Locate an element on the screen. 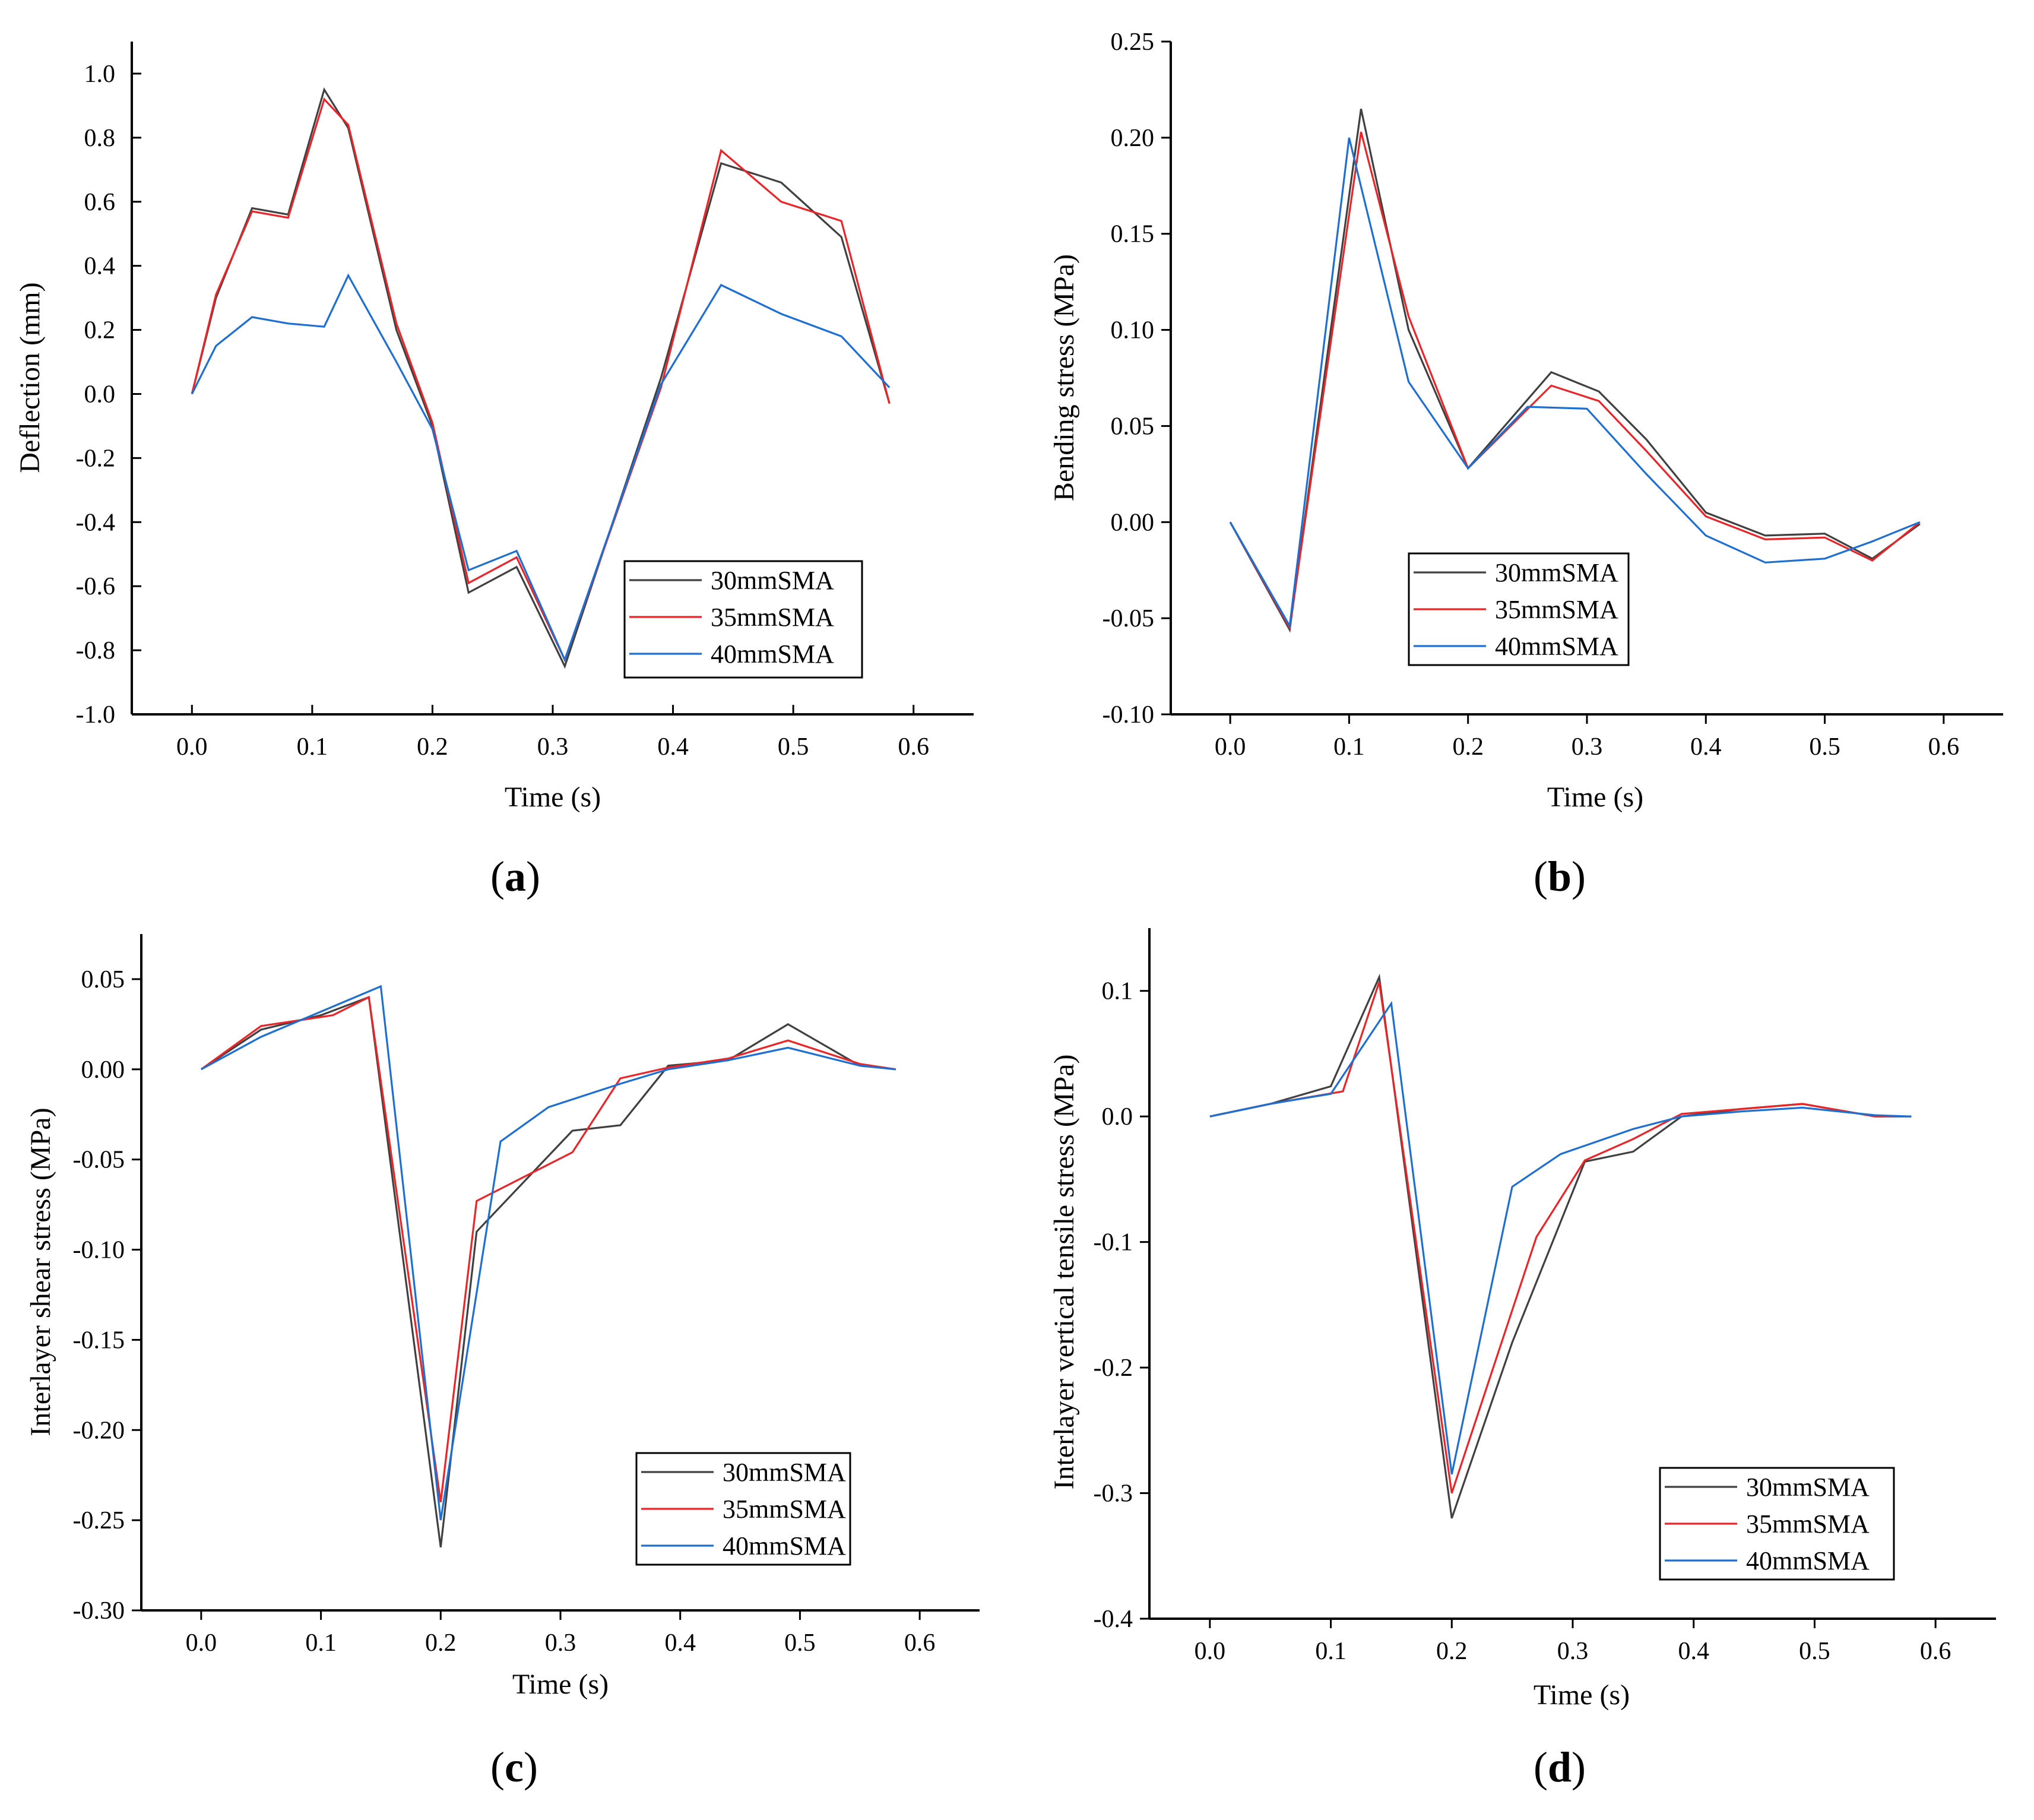 Image resolution: width=2034 pixels, height=1820 pixels. y-tick-label: 0.6 is located at coordinates (100, 203).